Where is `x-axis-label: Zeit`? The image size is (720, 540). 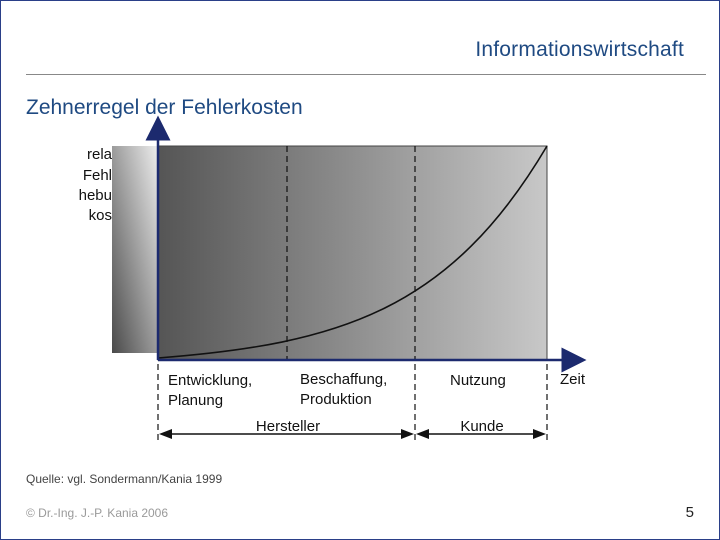
x-axis-label: Zeit is located at coordinates (573, 379).